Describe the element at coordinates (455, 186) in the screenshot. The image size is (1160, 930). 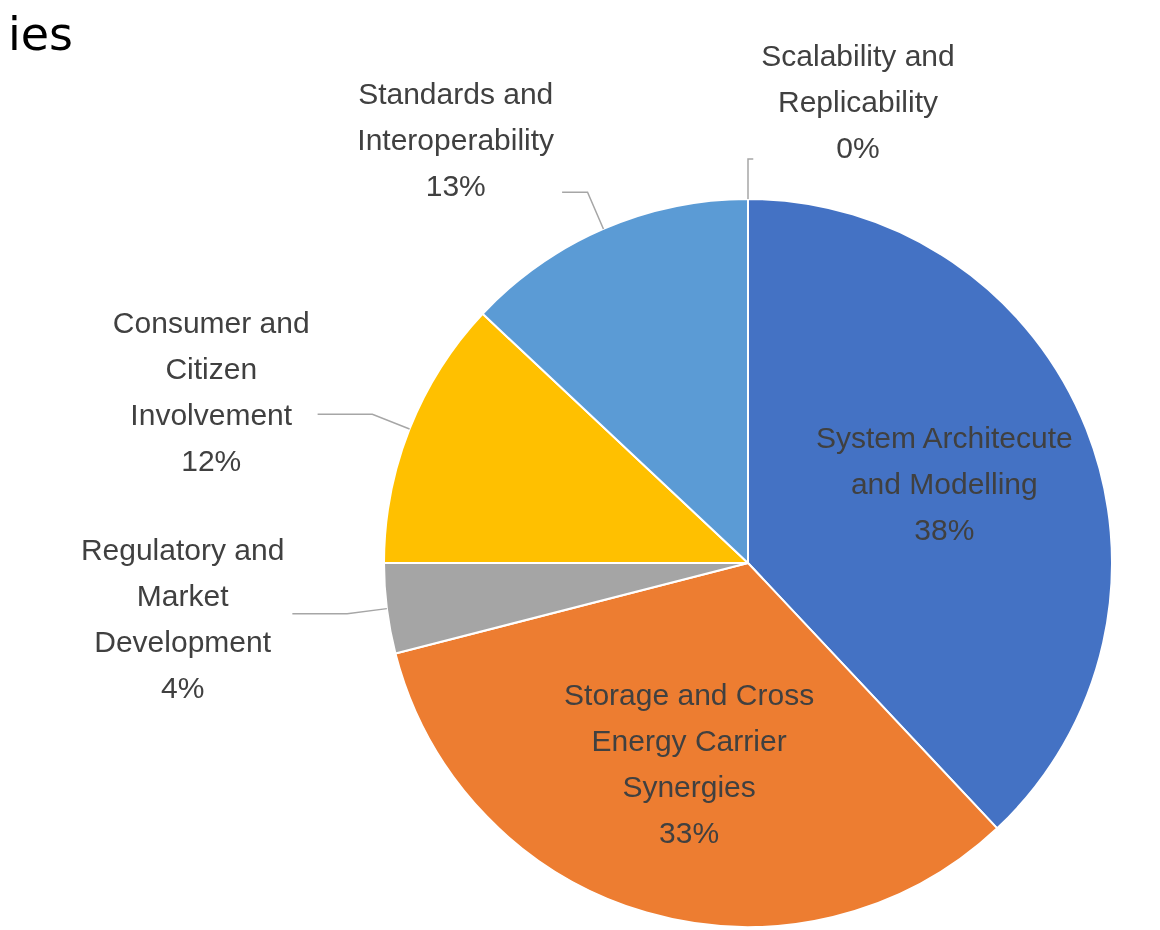
I see `data-label: 13%` at that location.